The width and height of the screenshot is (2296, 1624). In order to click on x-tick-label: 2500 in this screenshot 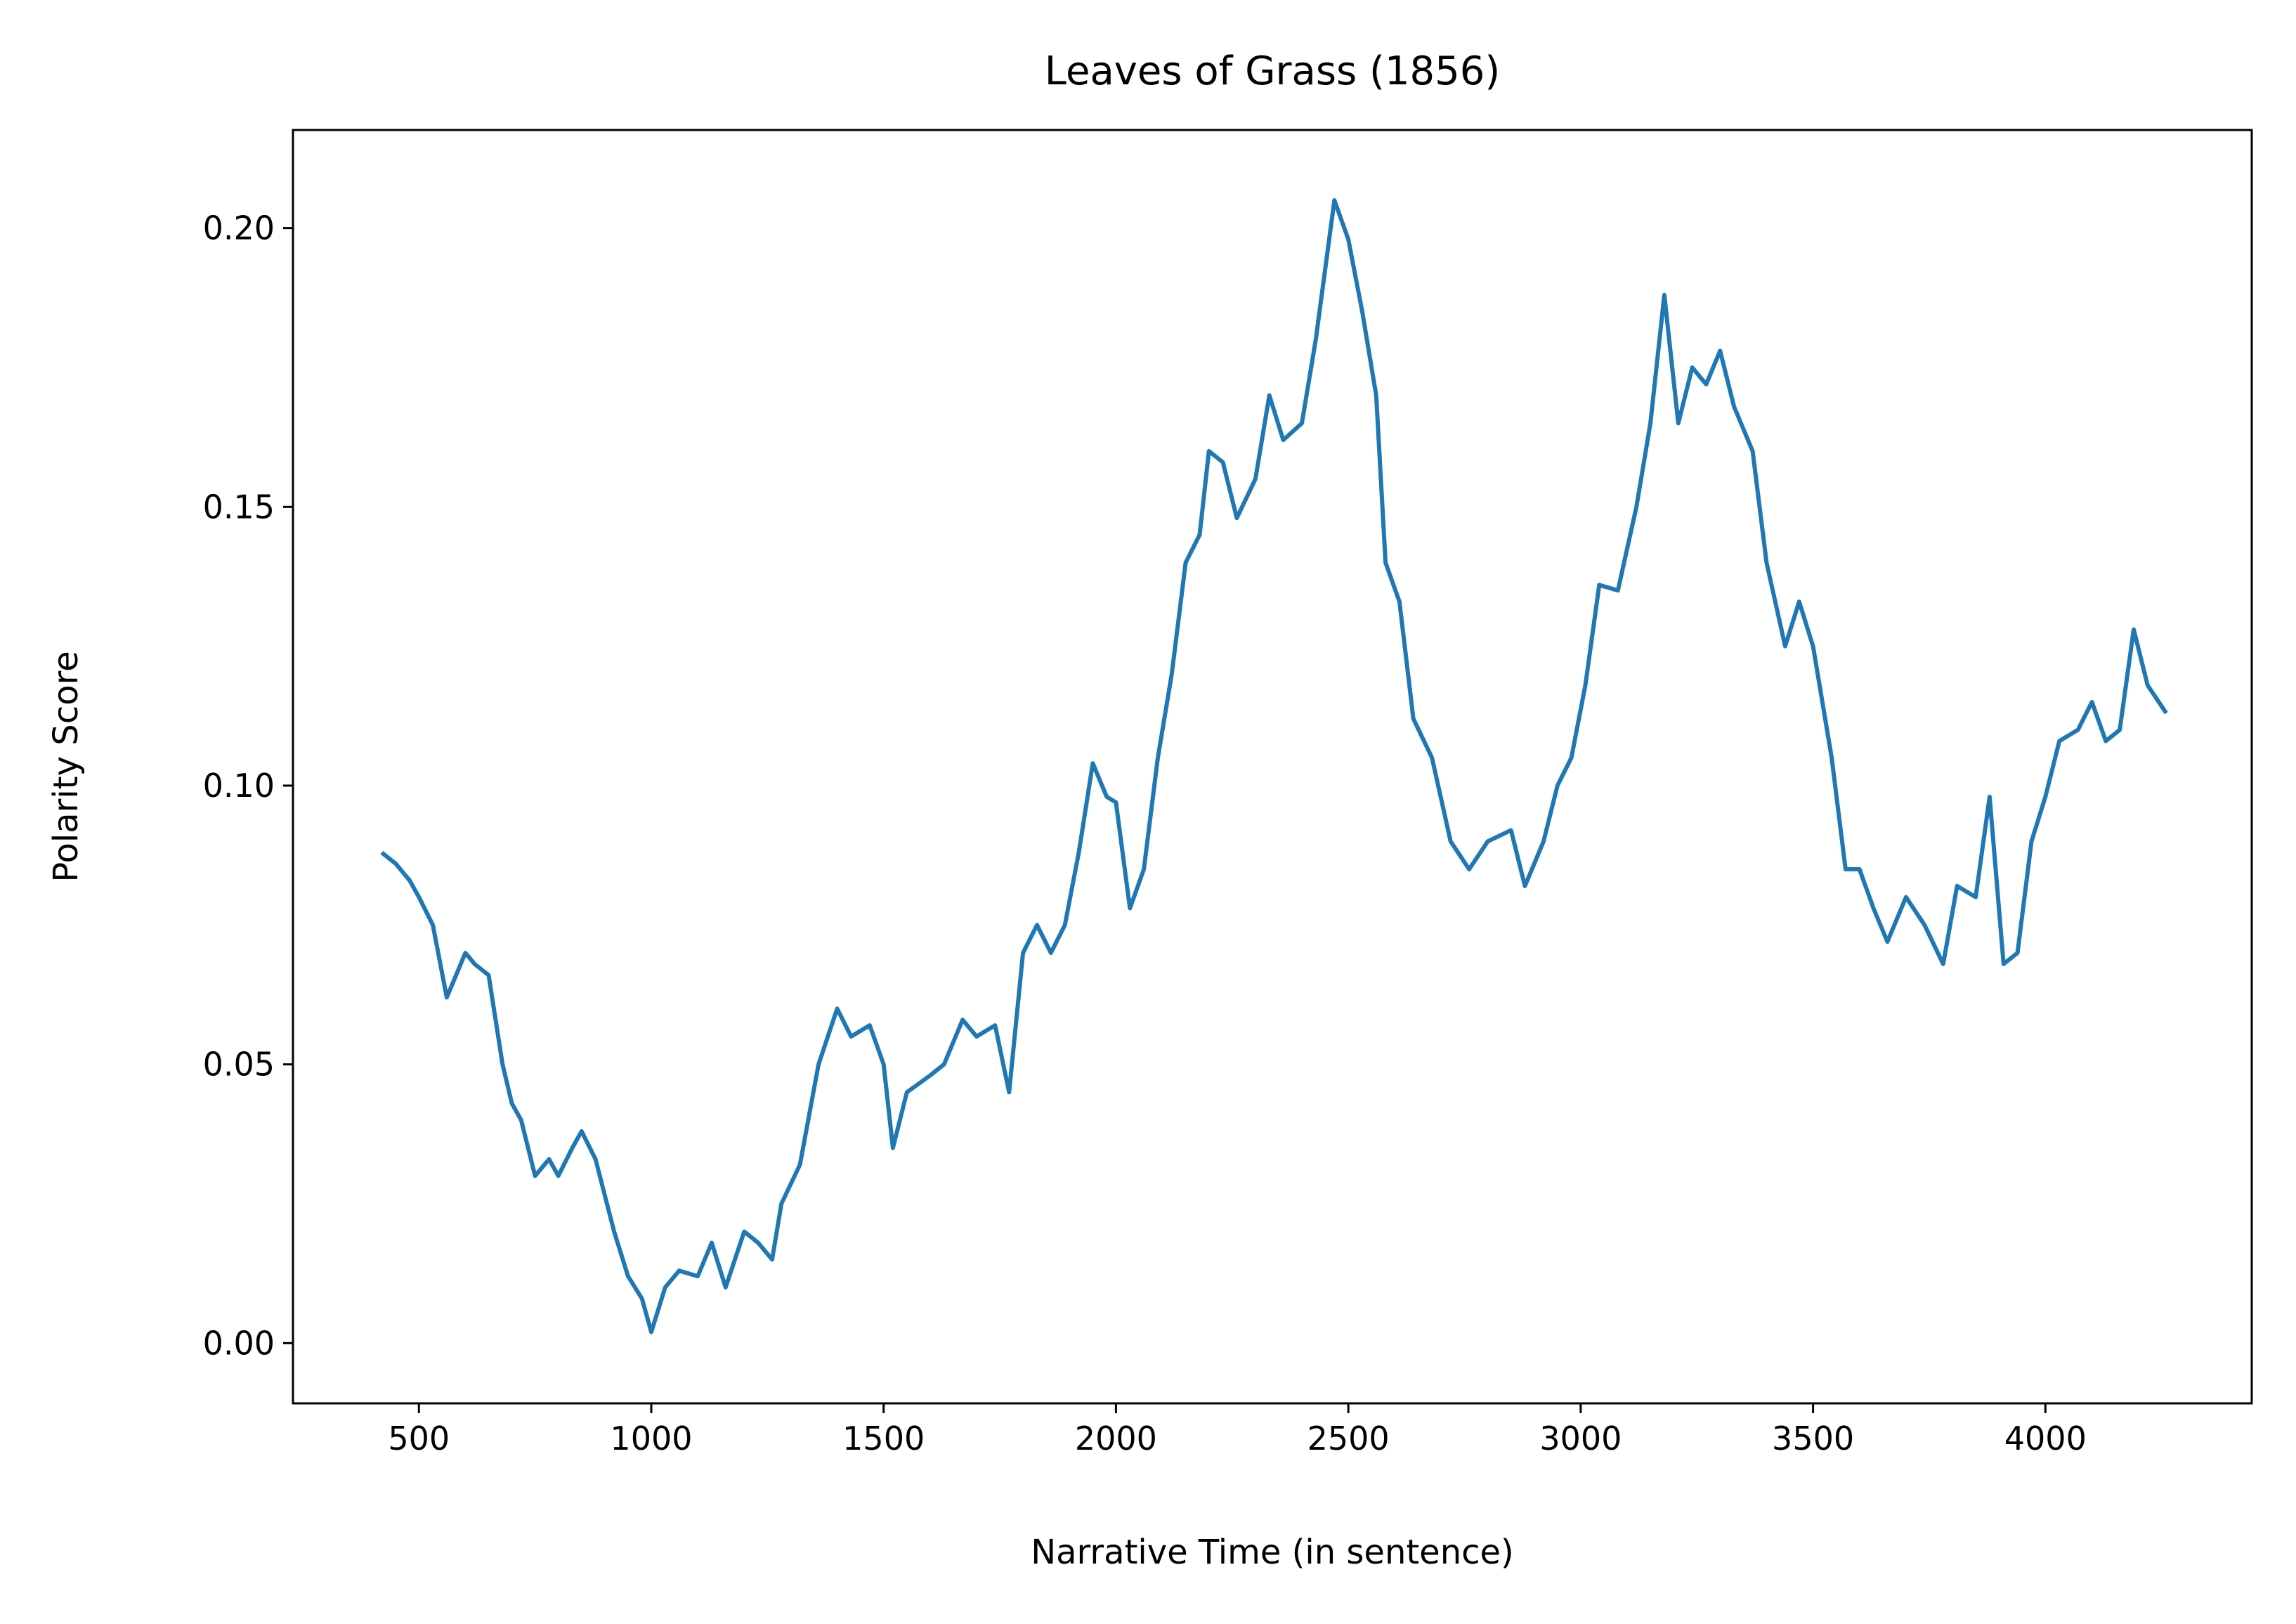, I will do `click(1348, 1438)`.